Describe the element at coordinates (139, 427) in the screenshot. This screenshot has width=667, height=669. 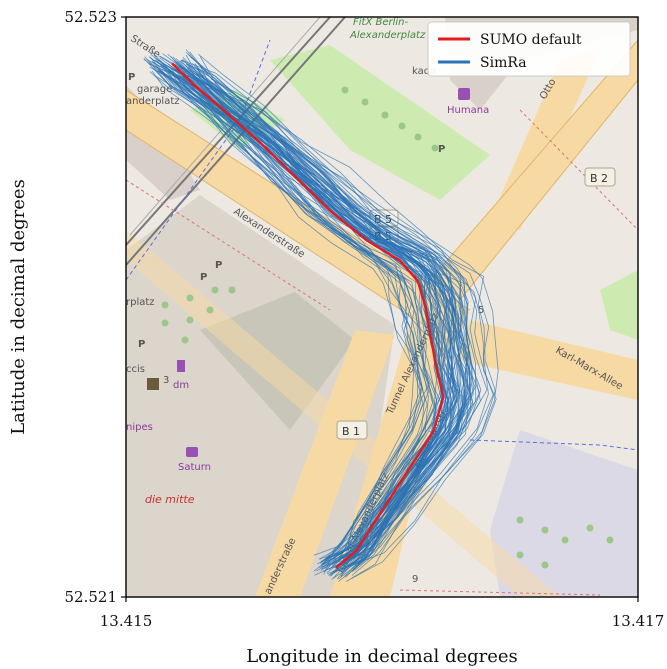
I see `map-label-nipes: nipes` at that location.